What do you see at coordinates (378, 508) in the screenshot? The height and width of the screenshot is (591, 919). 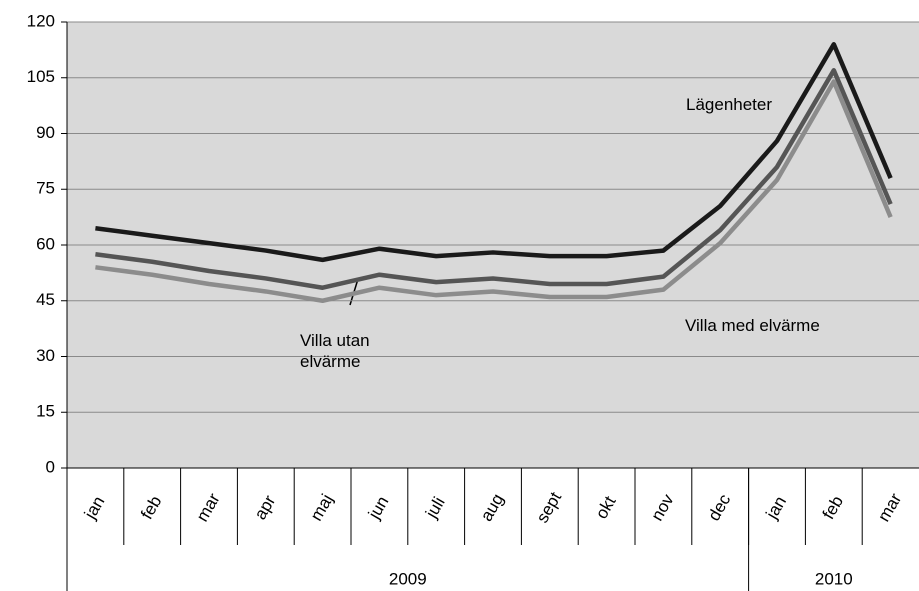 I see `x-tick-label: jun` at bounding box center [378, 508].